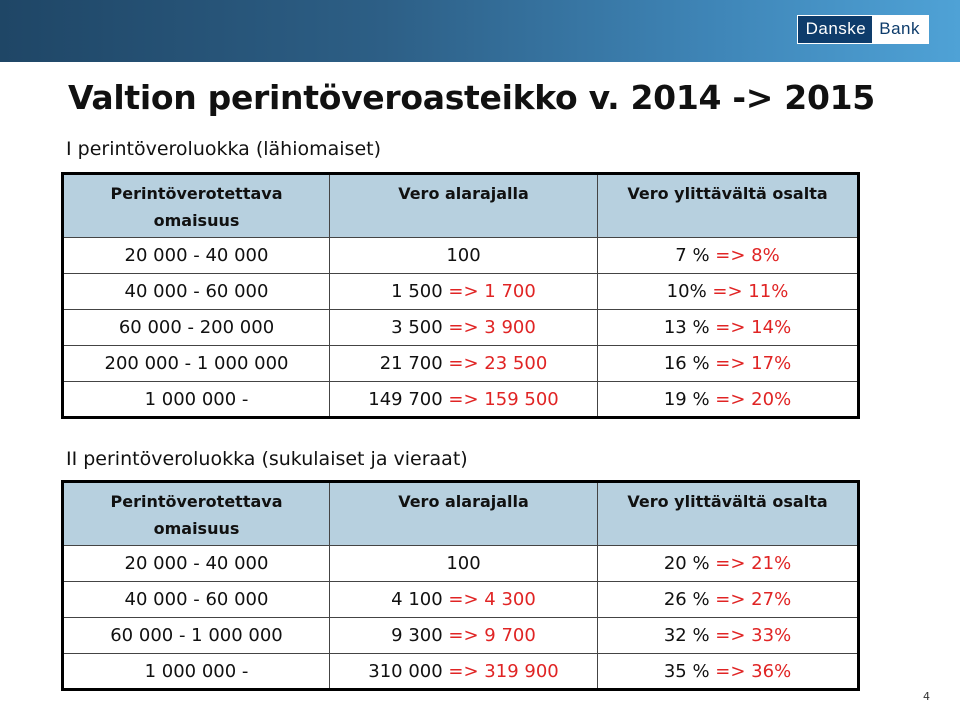 This screenshot has width=960, height=704. What do you see at coordinates (498, 363) in the screenshot?
I see `base-tax-new: => 23 500` at bounding box center [498, 363].